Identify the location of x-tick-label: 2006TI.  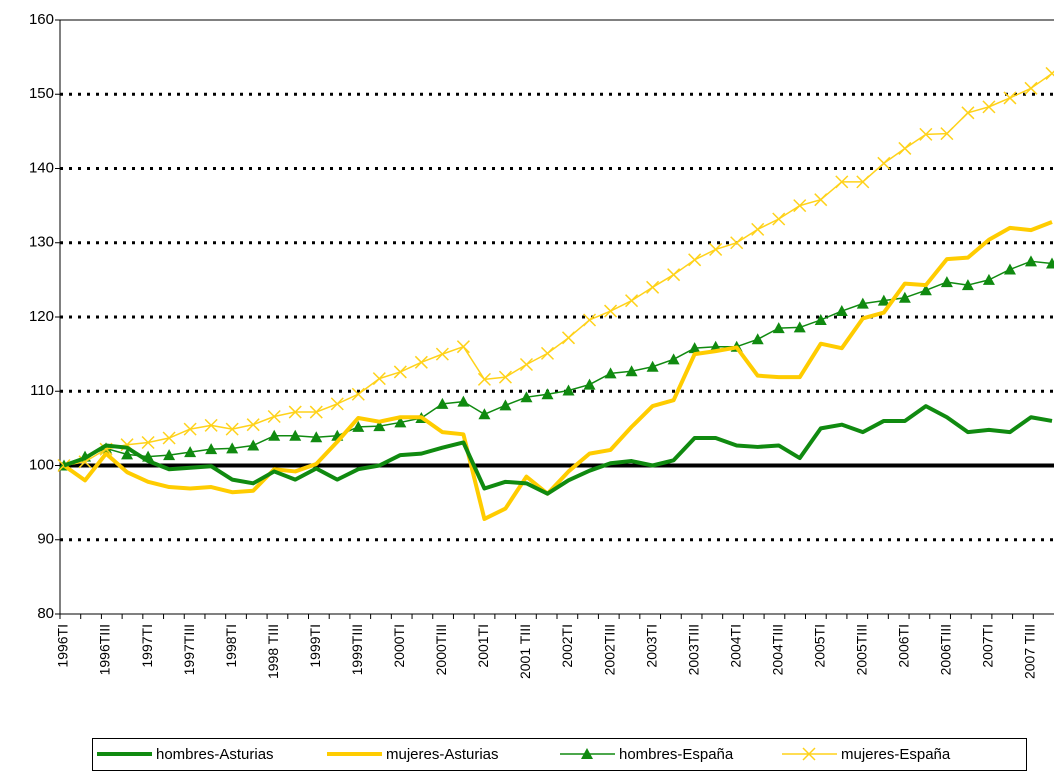
(904, 646).